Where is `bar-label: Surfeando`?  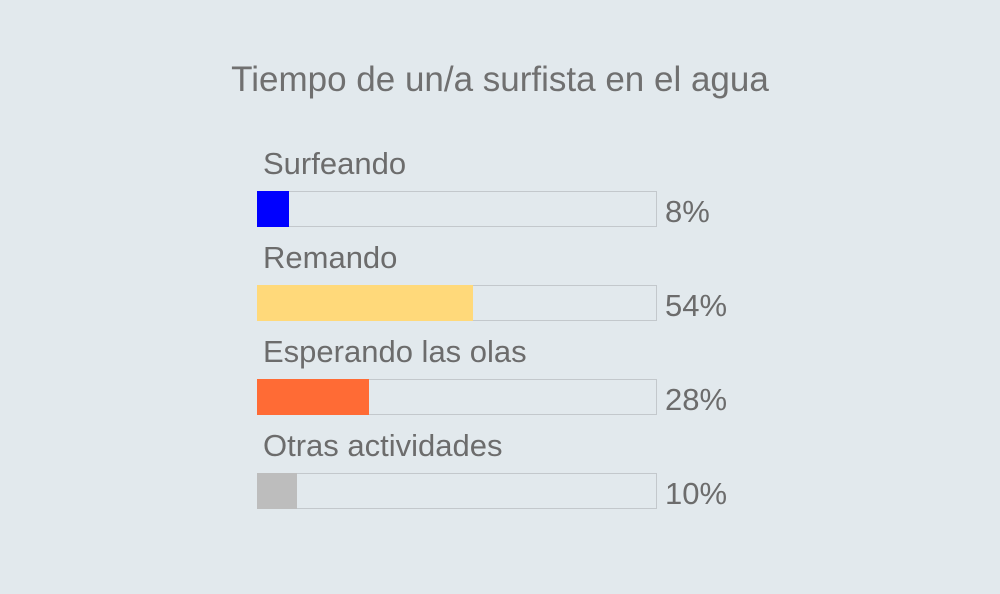 bar-label: Surfeando is located at coordinates (335, 163).